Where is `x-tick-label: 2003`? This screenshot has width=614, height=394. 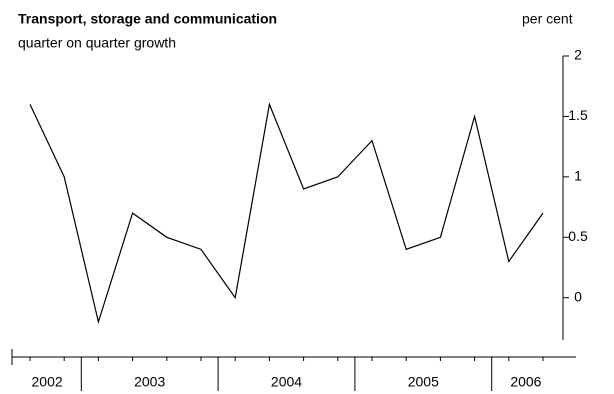 x-tick-label: 2003 is located at coordinates (149, 382).